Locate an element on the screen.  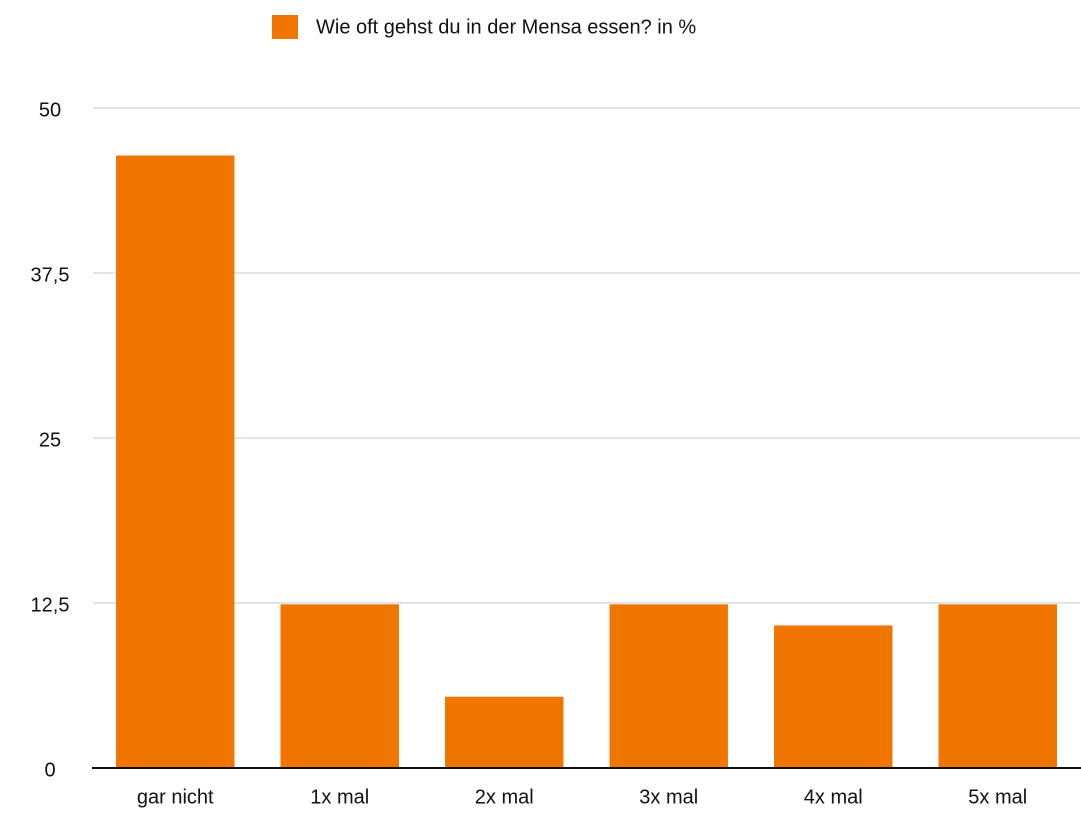
y-tick-label: 37,5 is located at coordinates (50, 275).